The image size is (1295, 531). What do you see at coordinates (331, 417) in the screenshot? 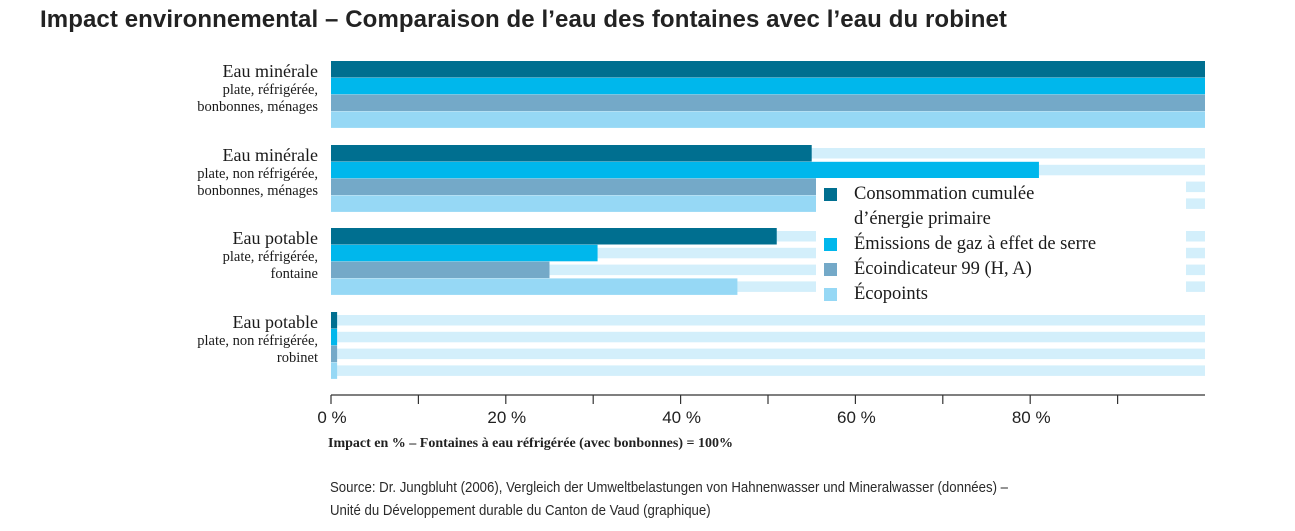
I see `x-tick-label: 0 %` at bounding box center [331, 417].